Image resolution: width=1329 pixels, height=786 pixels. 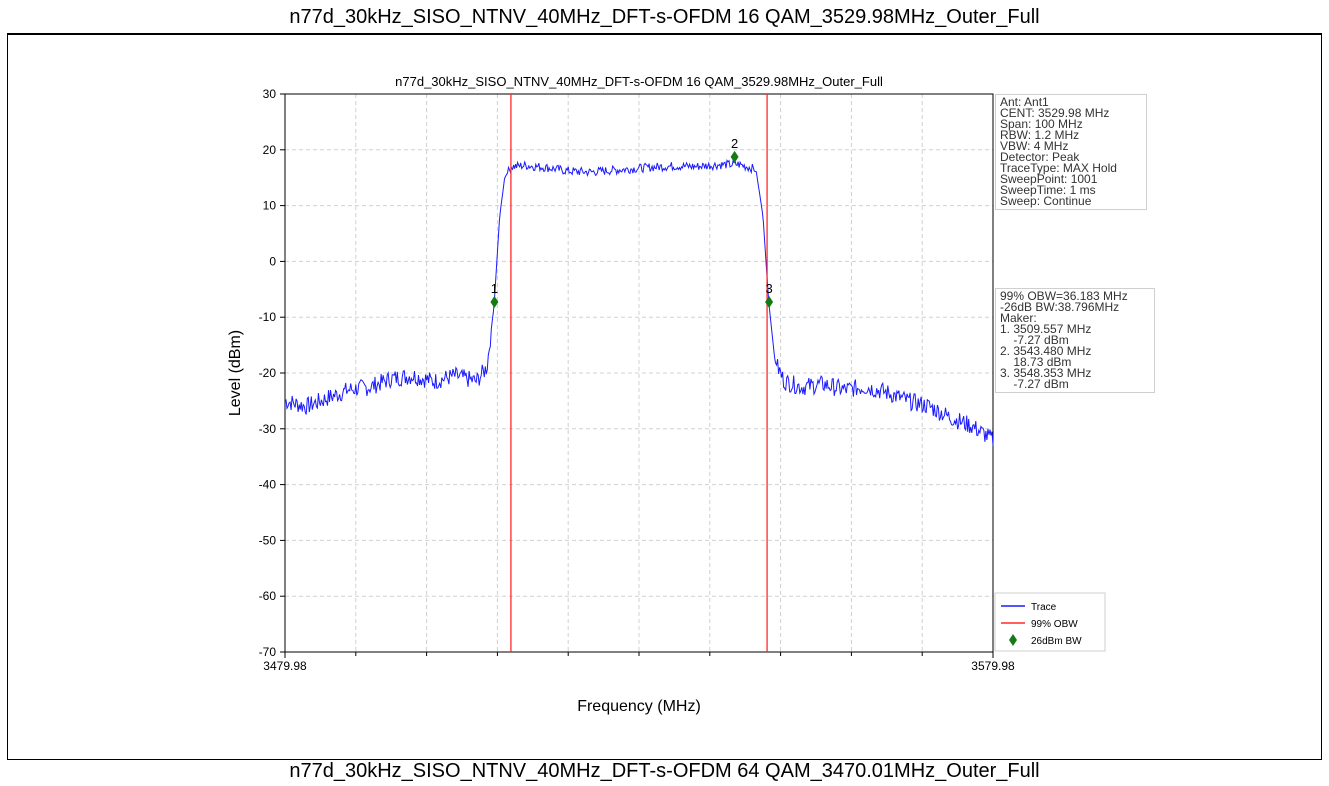 I want to click on result-line: 1. 3509.557 MHz, so click(x=1046, y=329).